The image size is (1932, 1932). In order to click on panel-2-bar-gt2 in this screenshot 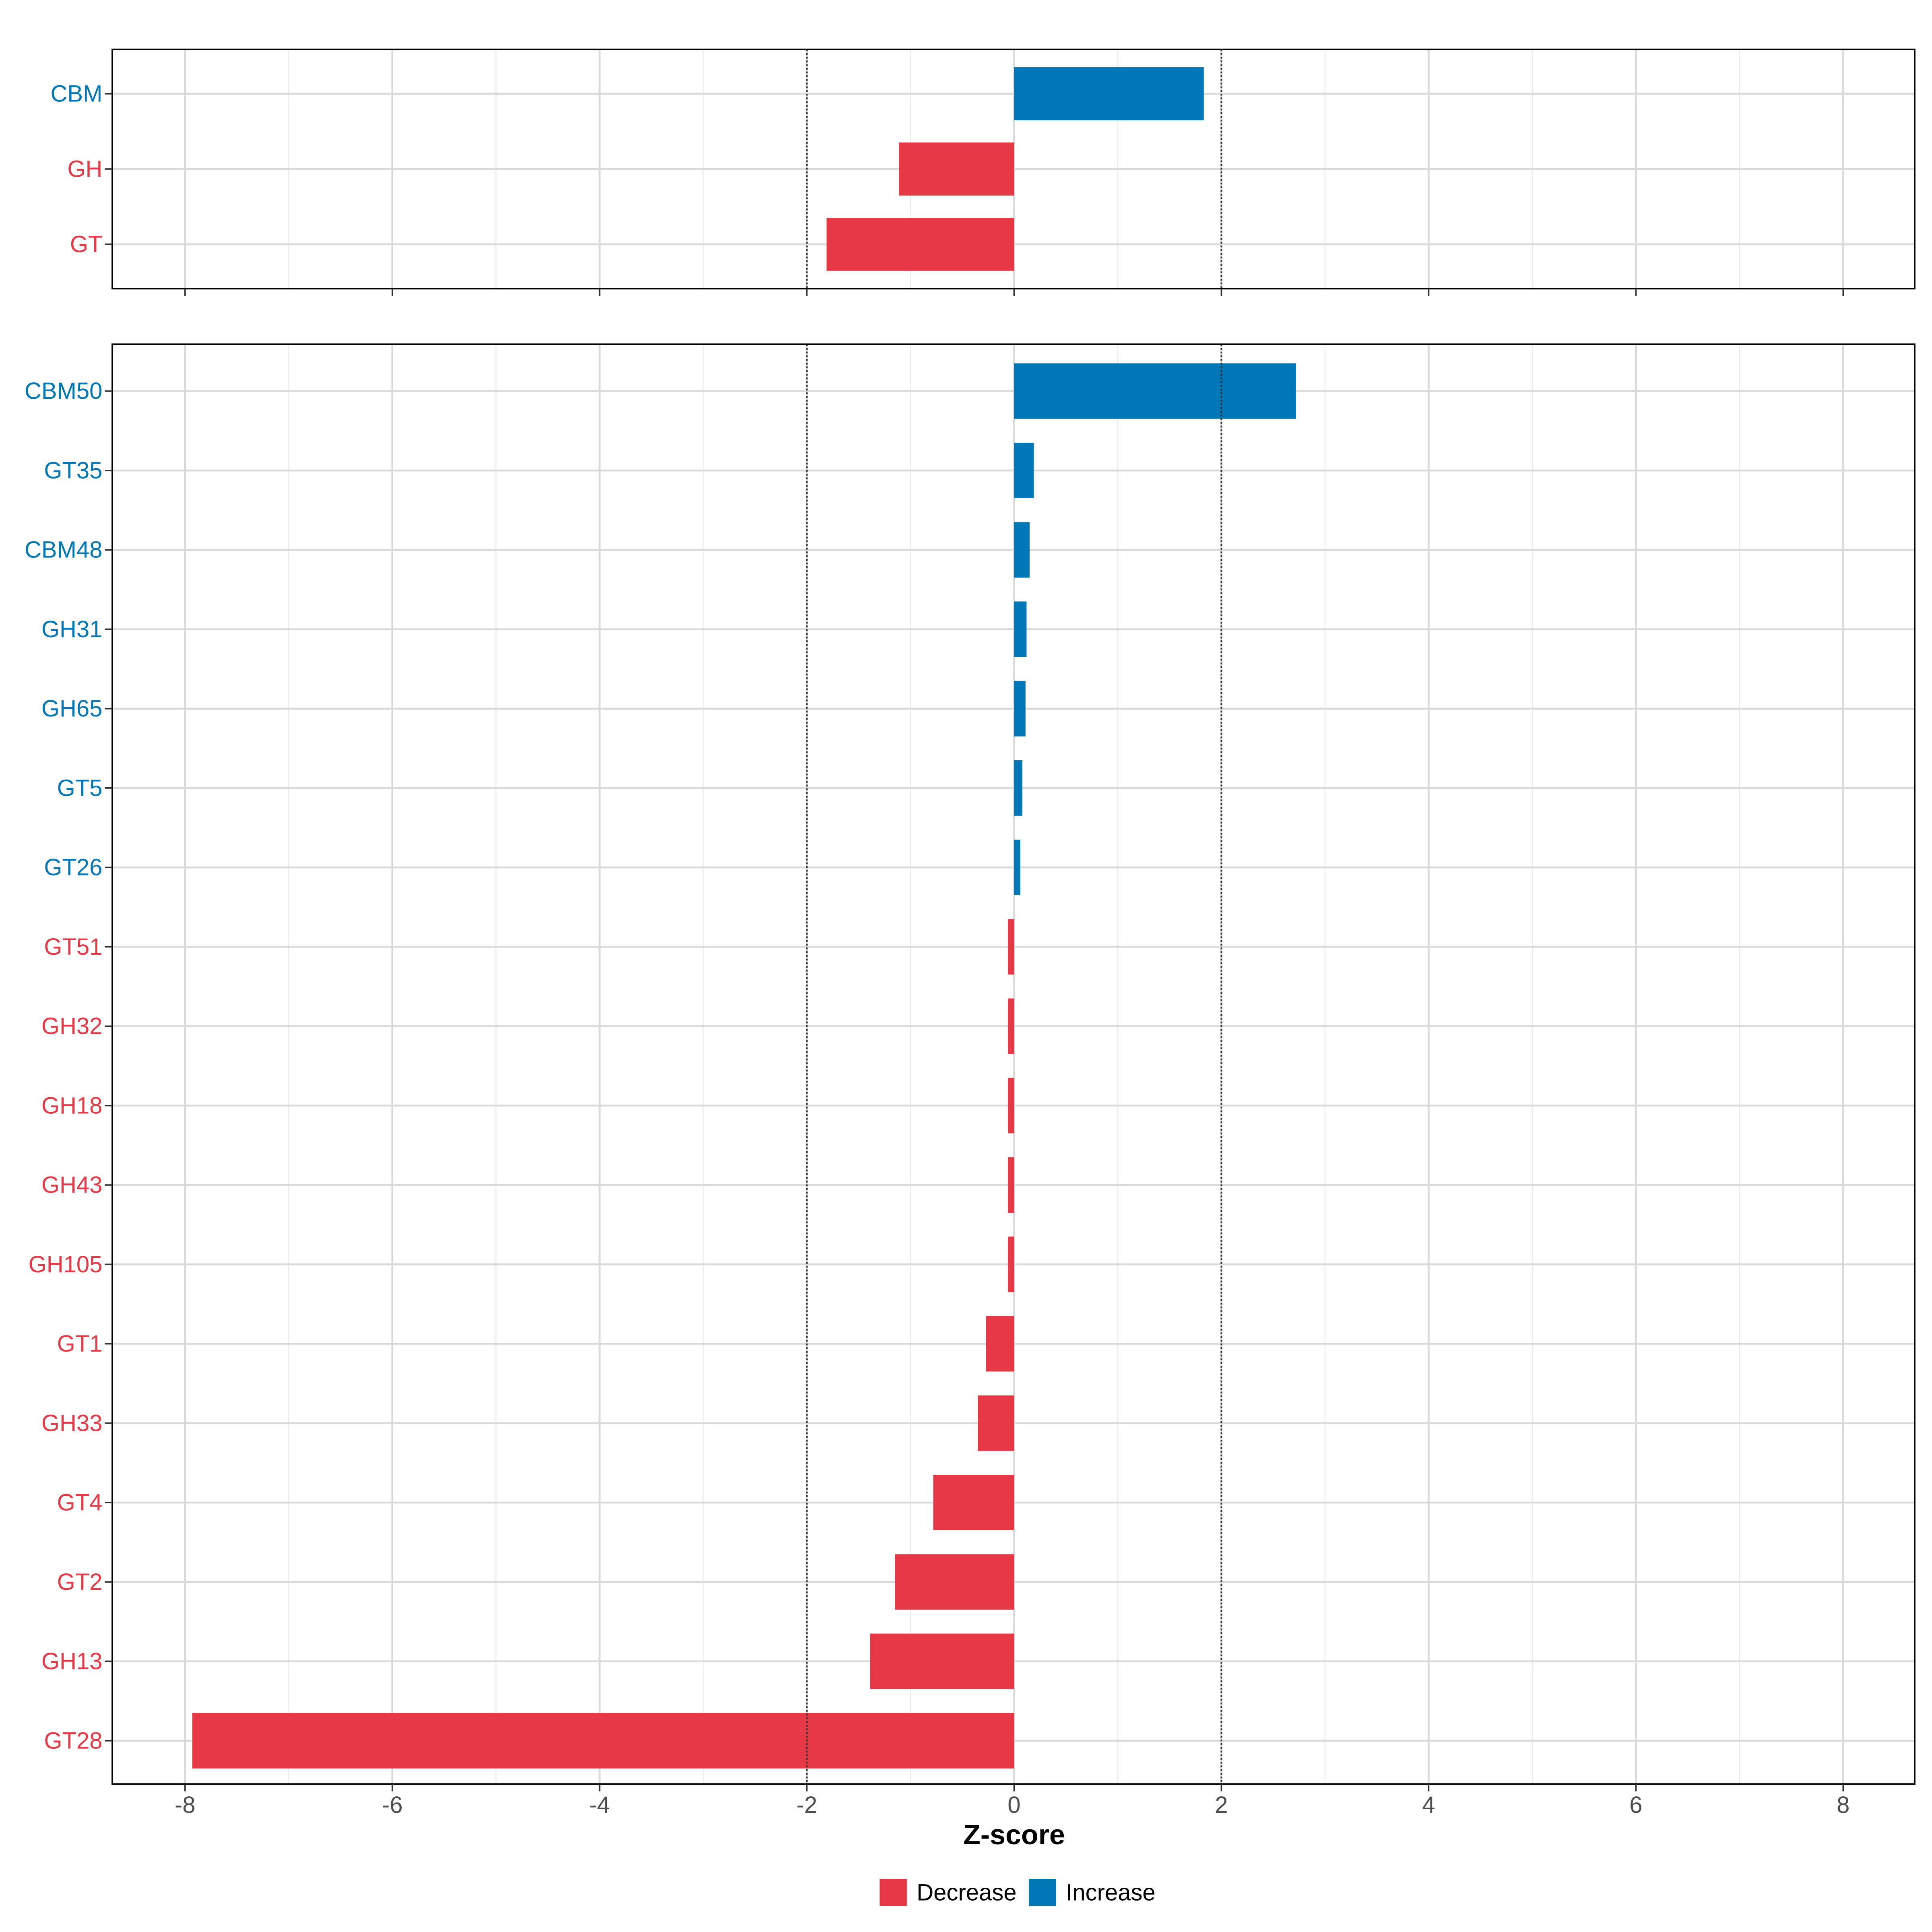, I will do `click(954, 1582)`.